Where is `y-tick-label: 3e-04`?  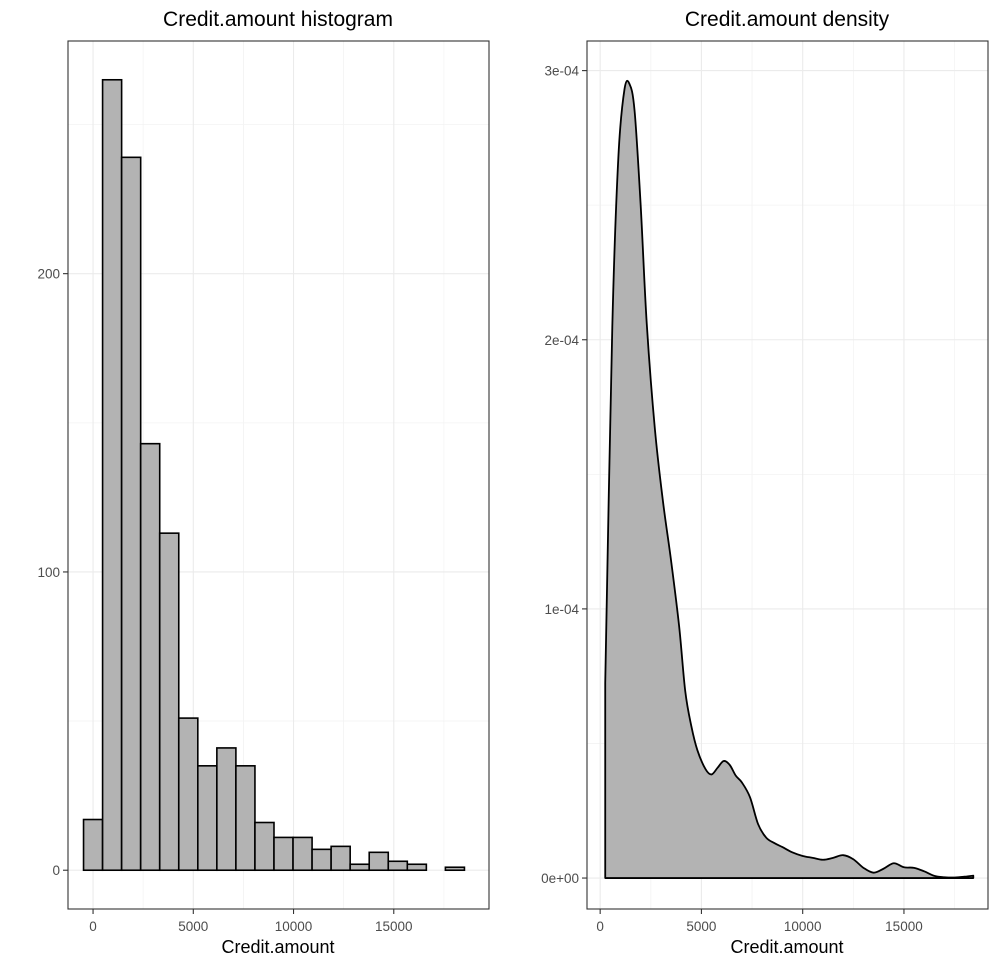
y-tick-label: 3e-04 is located at coordinates (561, 71).